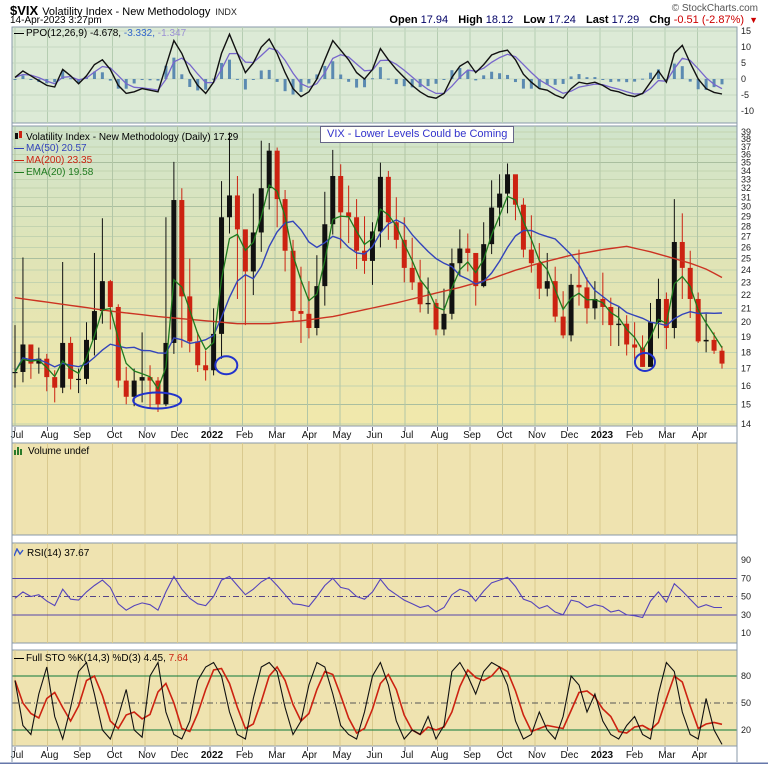 The height and width of the screenshot is (768, 768). What do you see at coordinates (58, 553) in the screenshot?
I see `rsi-label: RSI(14) 37.67` at bounding box center [58, 553].